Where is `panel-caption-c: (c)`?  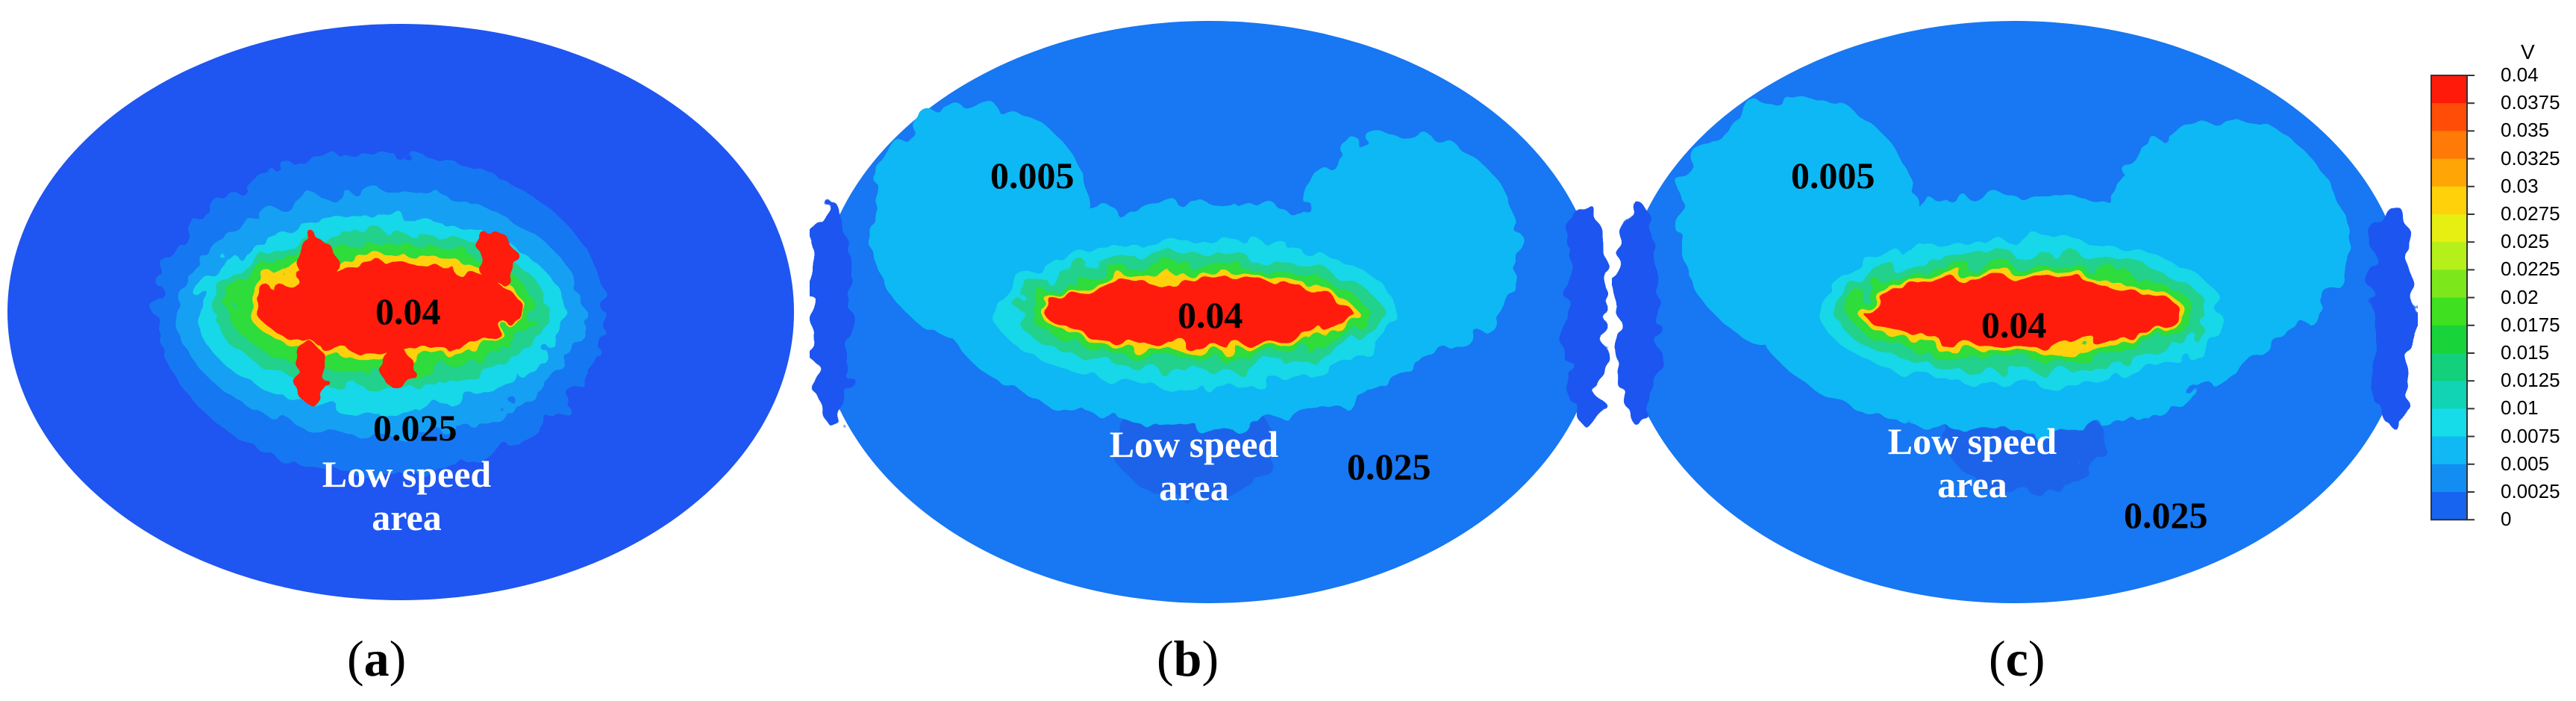
panel-caption-c: (c) is located at coordinates (2017, 658).